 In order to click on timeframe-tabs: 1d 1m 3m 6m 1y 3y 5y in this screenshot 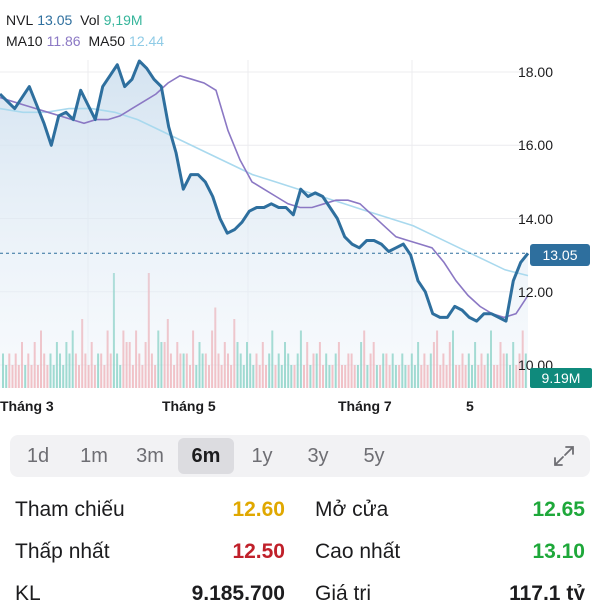, I will do `click(300, 456)`.